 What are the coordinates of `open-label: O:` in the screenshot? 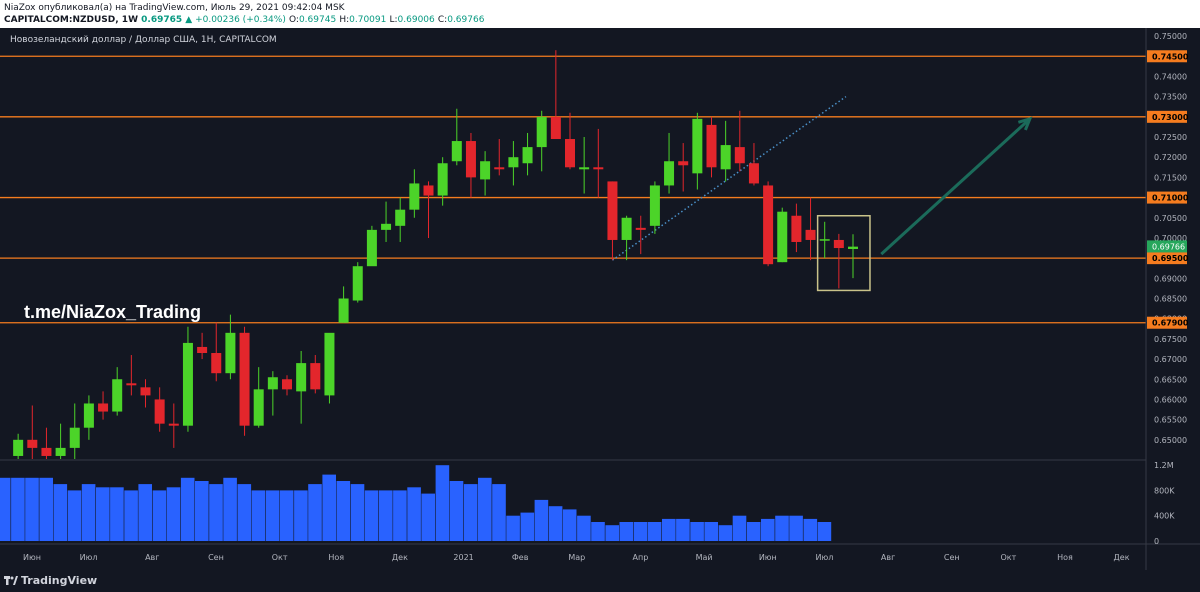 It's located at (293, 20).